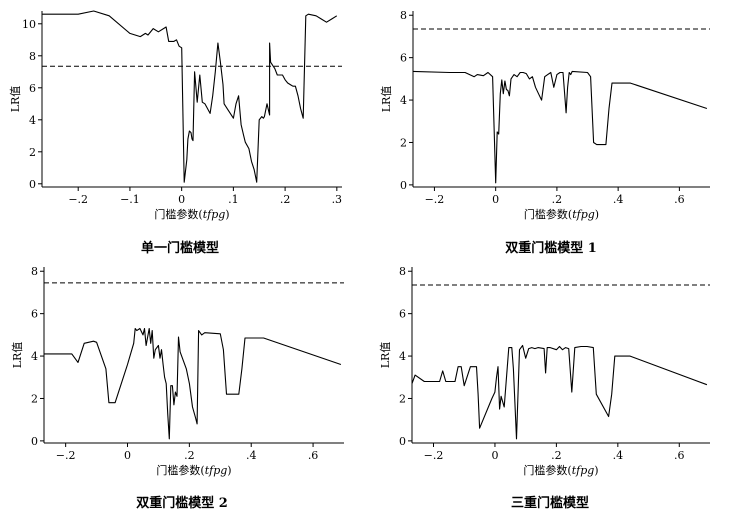  I want to click on y-tick-label: 10, so click(29, 24).